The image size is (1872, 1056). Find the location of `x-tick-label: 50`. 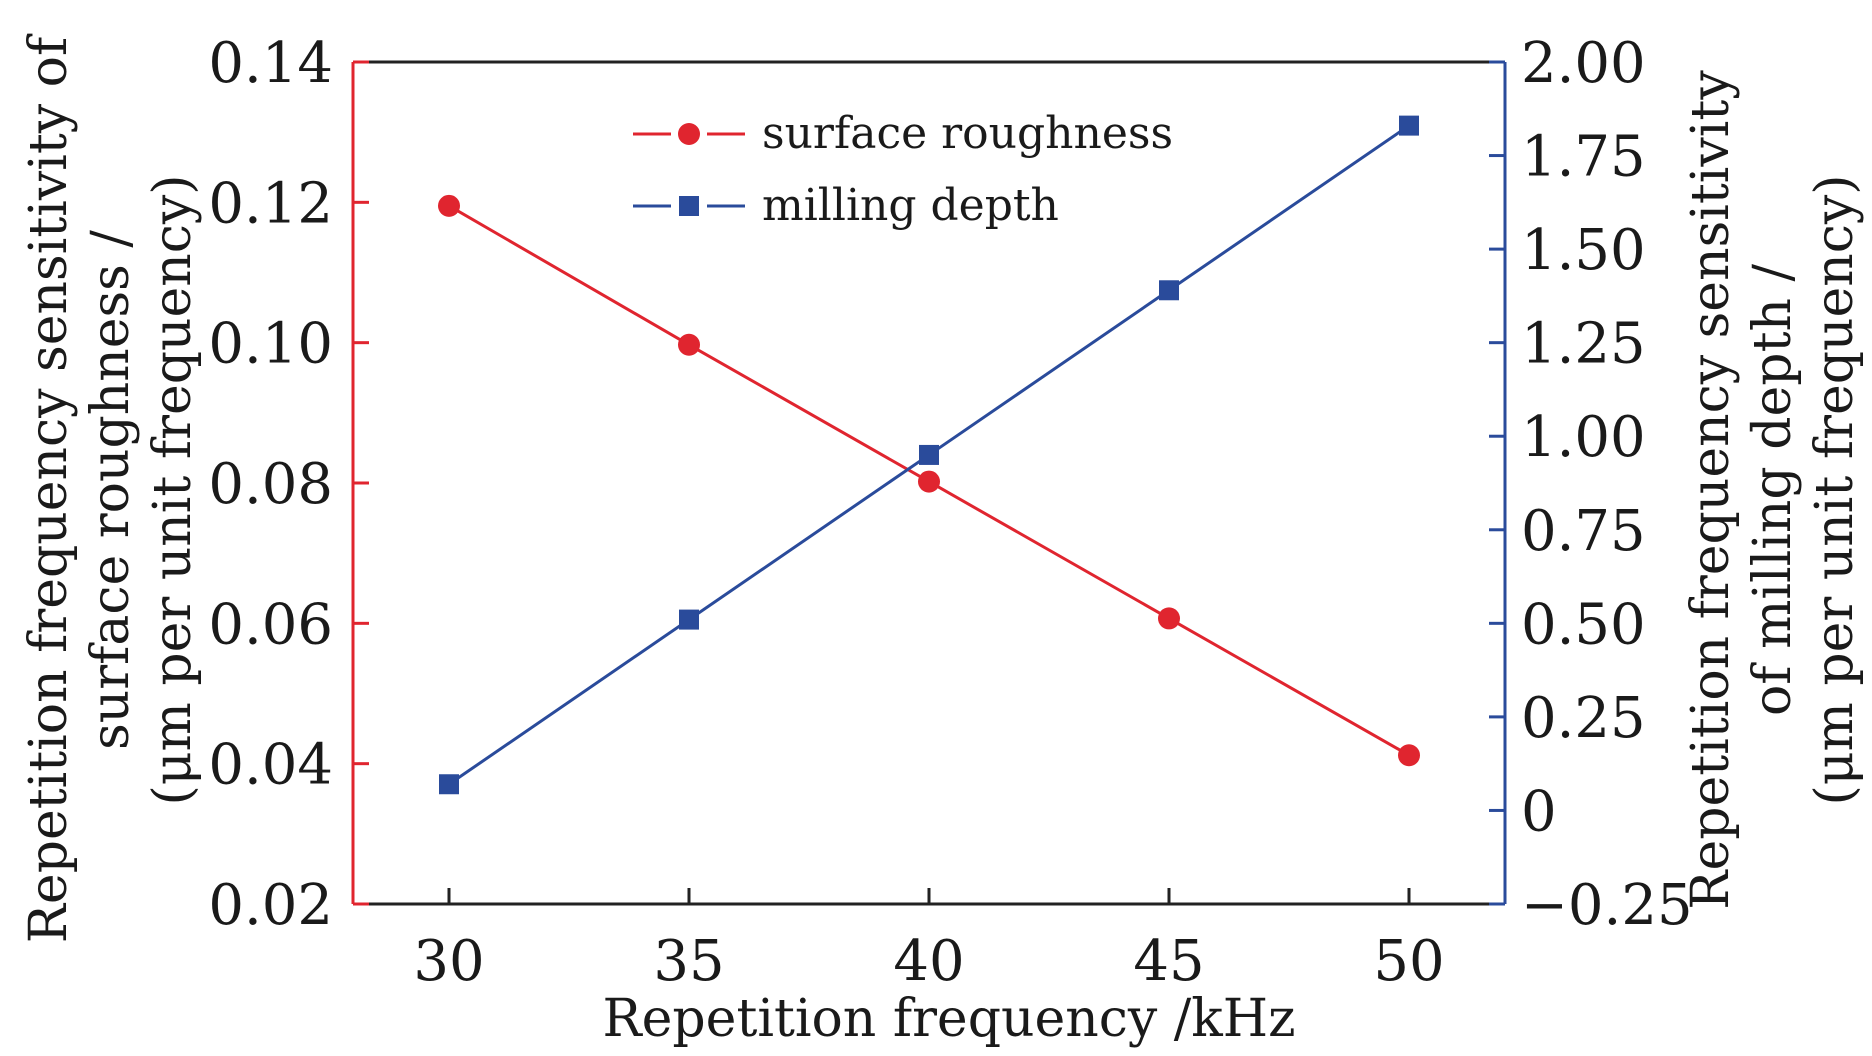

x-tick-label: 50 is located at coordinates (1408, 961).